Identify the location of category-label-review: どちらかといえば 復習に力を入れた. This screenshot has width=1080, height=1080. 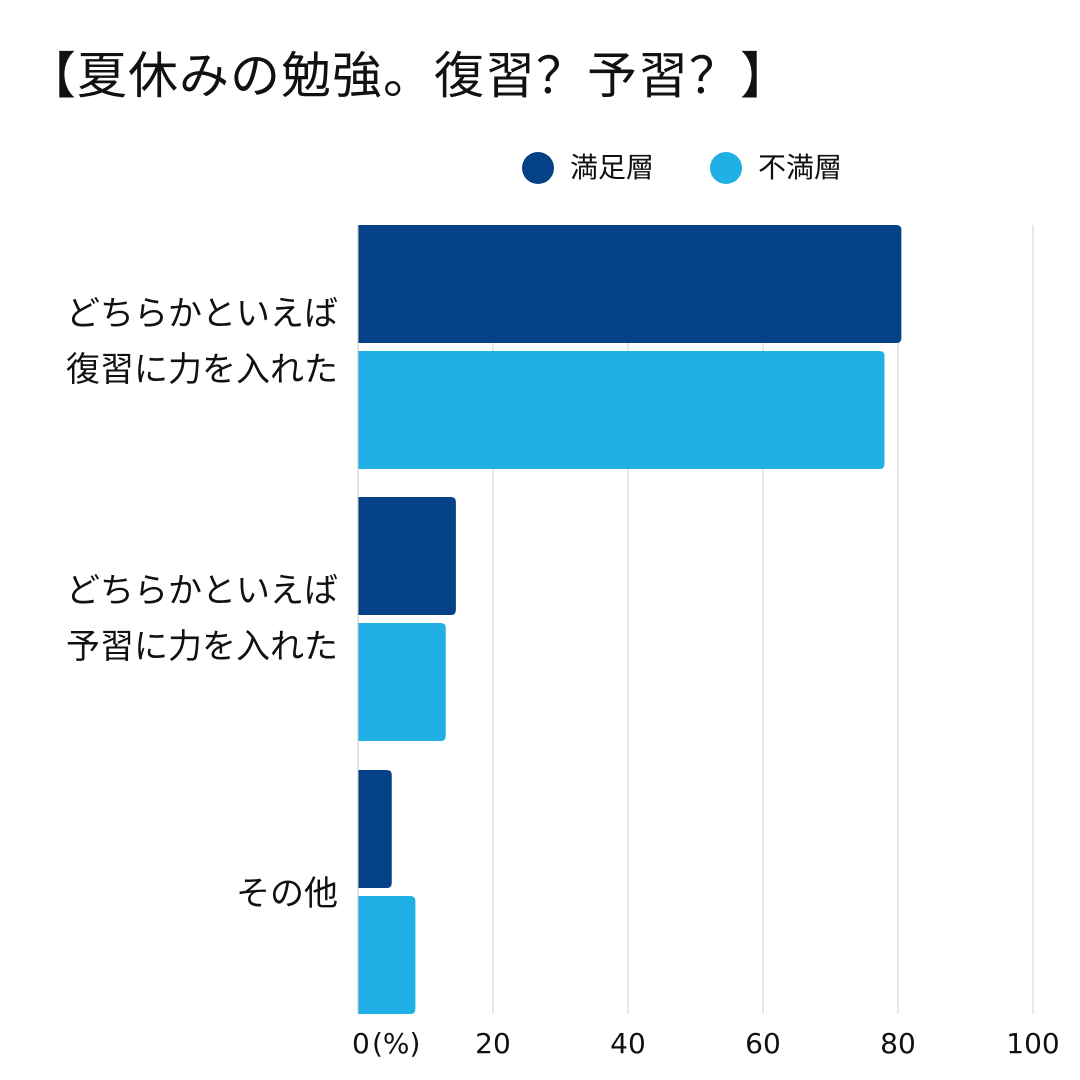
(202, 342).